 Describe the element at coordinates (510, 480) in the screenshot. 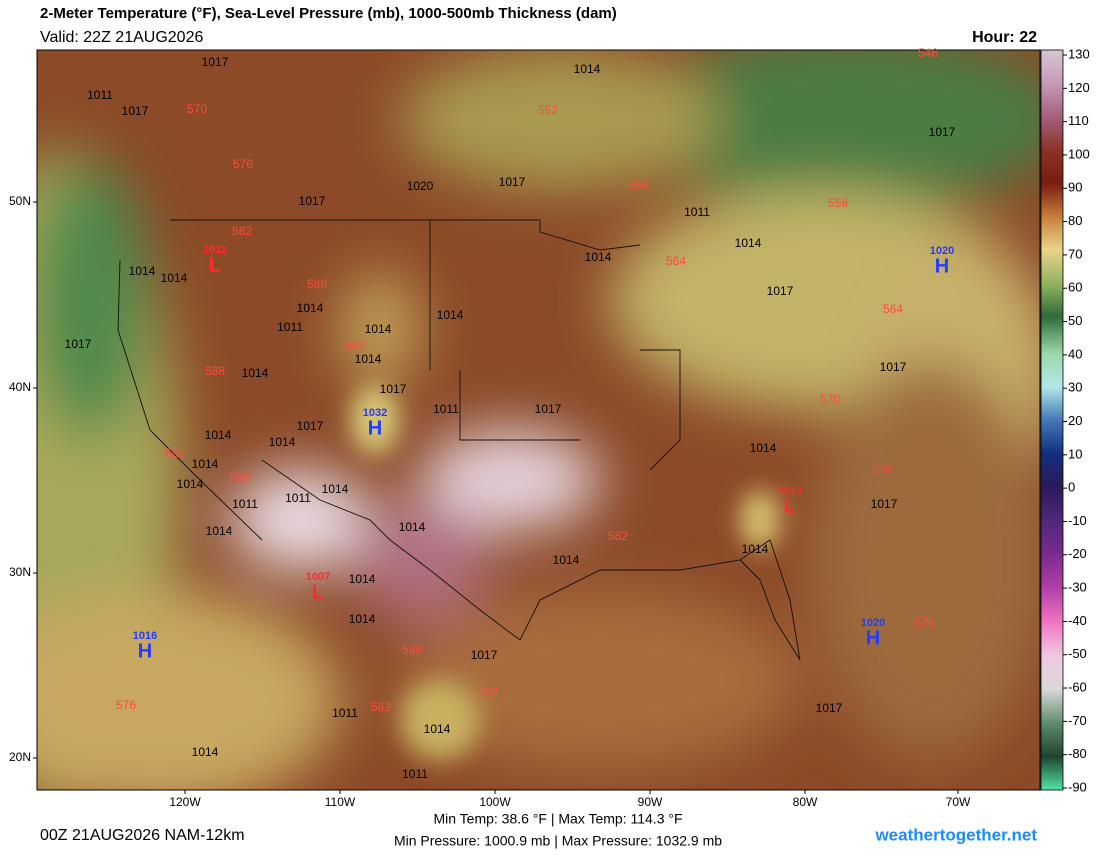

I see `plains-hot` at that location.